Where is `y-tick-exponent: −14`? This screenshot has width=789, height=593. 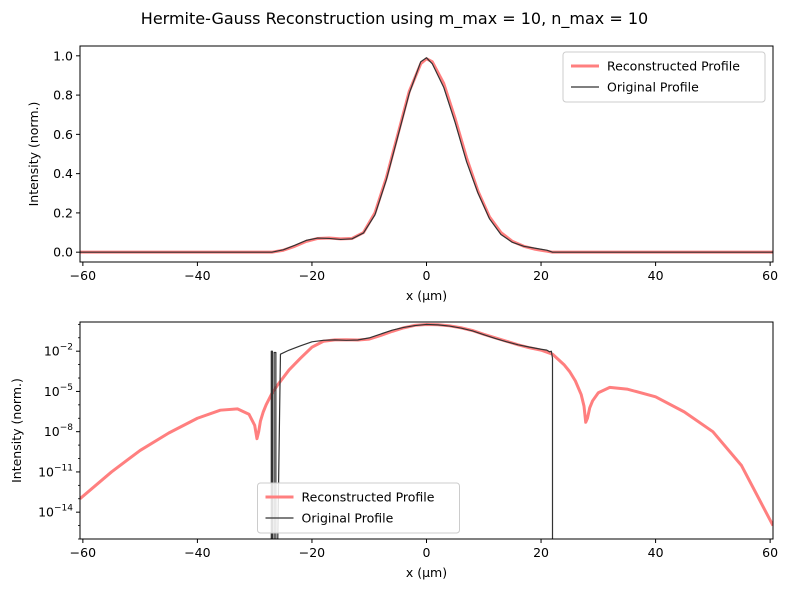
y-tick-exponent: −14 is located at coordinates (63, 509).